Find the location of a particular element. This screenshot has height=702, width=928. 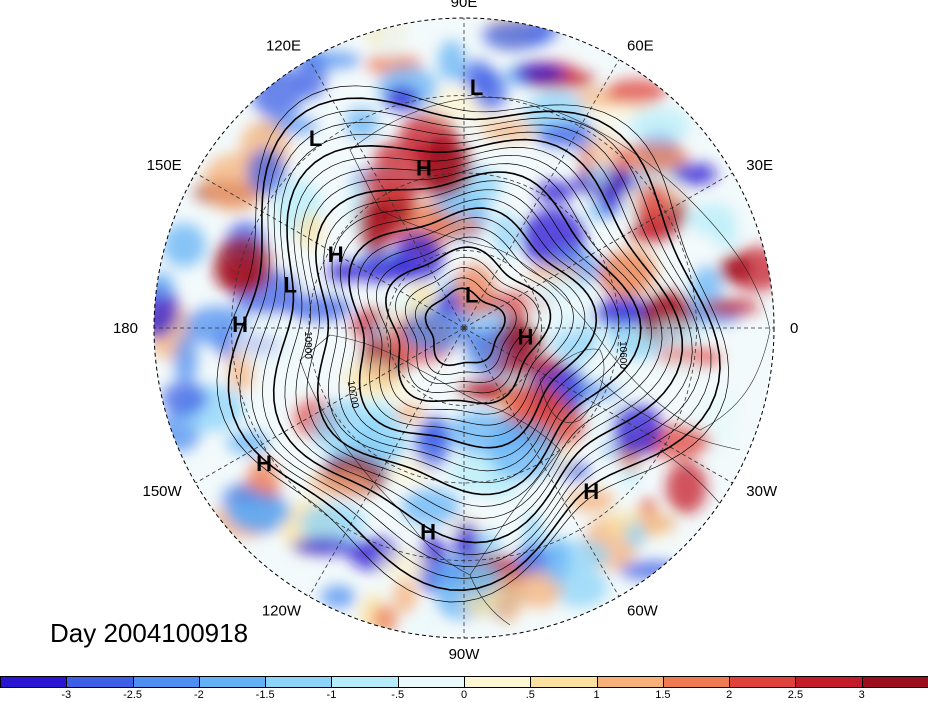

date-title: Day 2004100918 is located at coordinates (149, 633).